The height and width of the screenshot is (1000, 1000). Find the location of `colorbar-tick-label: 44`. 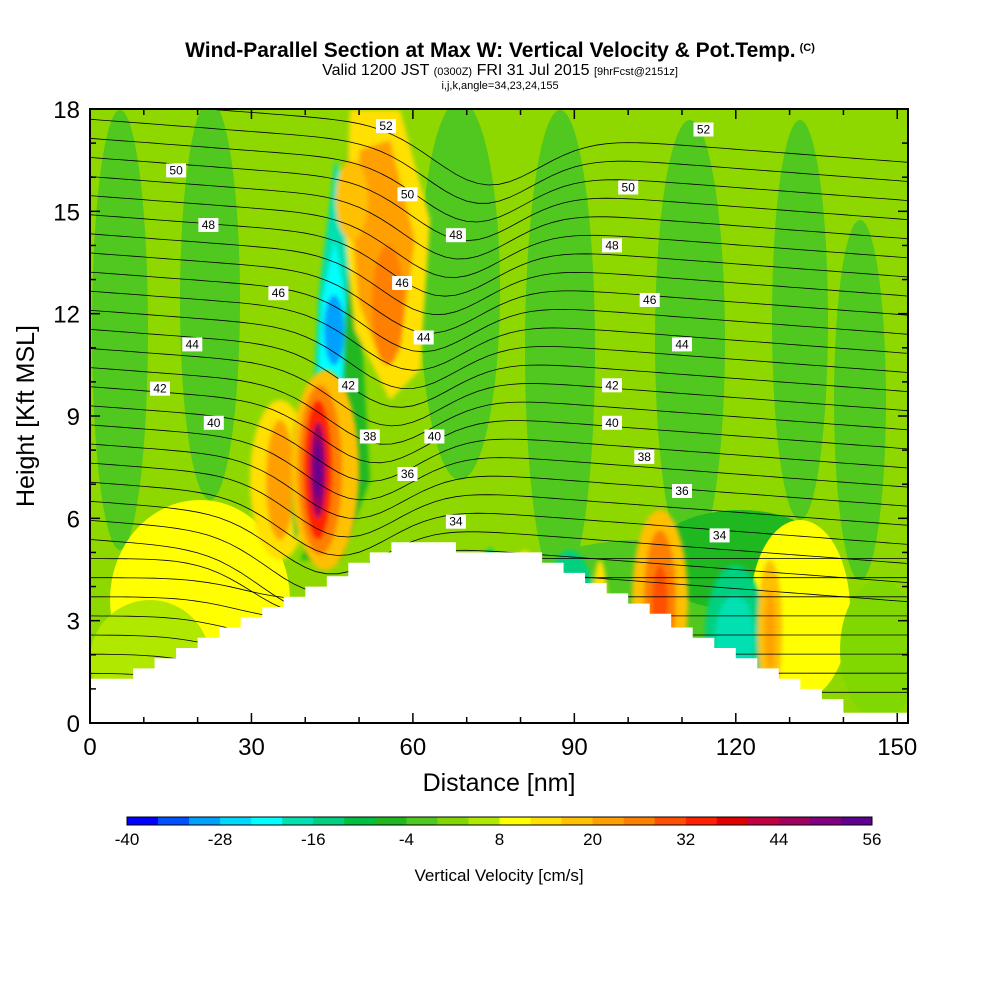

colorbar-tick-label: 44 is located at coordinates (778, 839).